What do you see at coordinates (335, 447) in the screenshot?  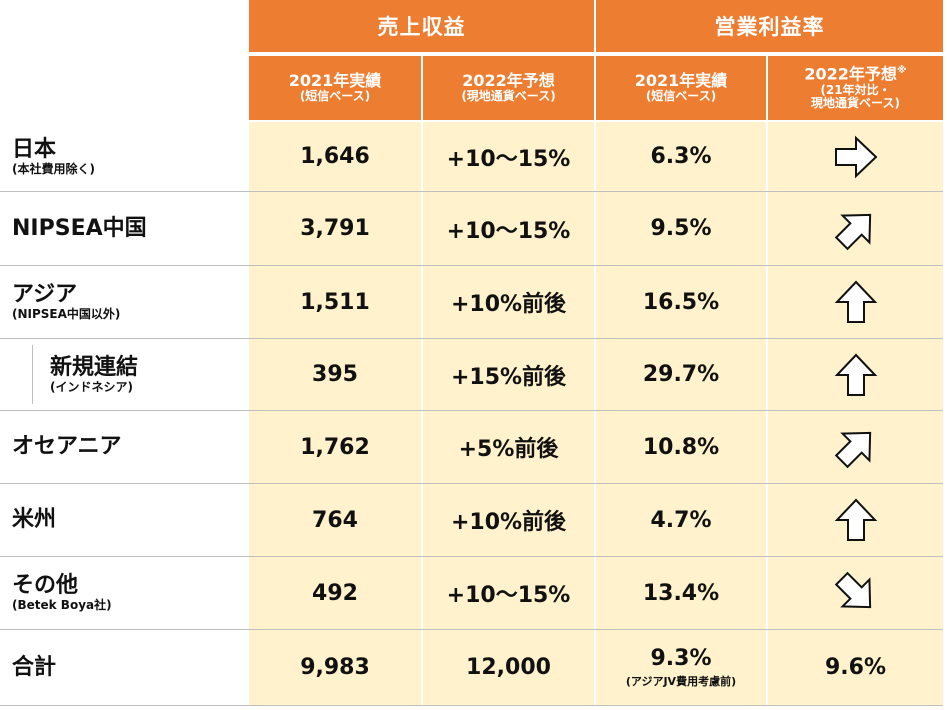 I see `actual-revenue-cell: 1,762` at bounding box center [335, 447].